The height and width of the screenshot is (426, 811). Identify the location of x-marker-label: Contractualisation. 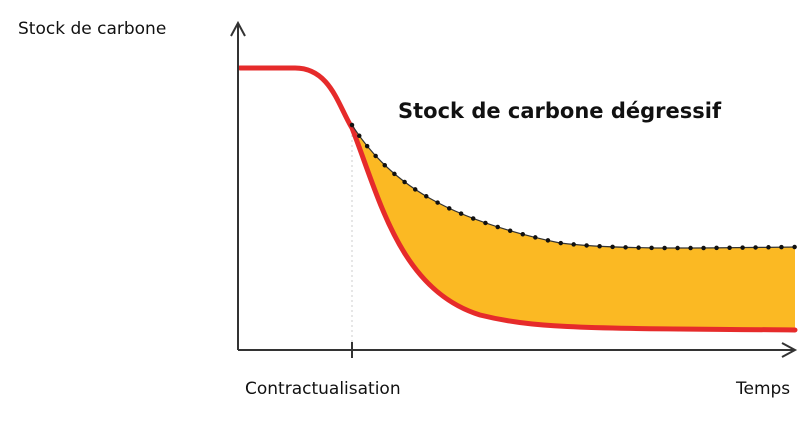
(323, 389).